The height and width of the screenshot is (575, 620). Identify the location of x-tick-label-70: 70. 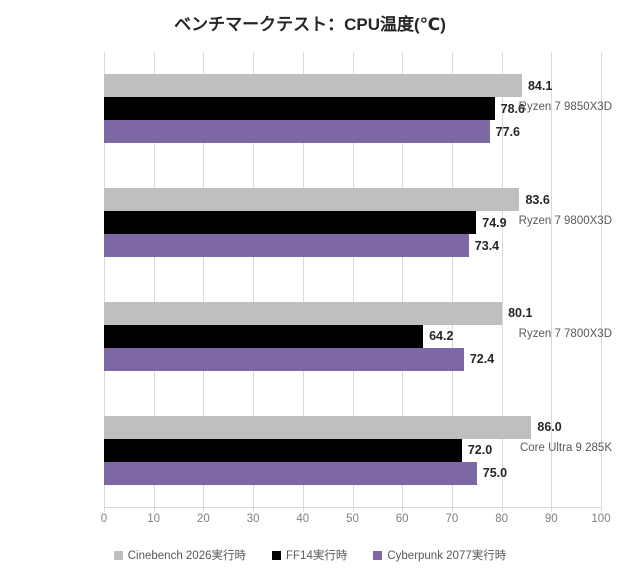
(452, 519).